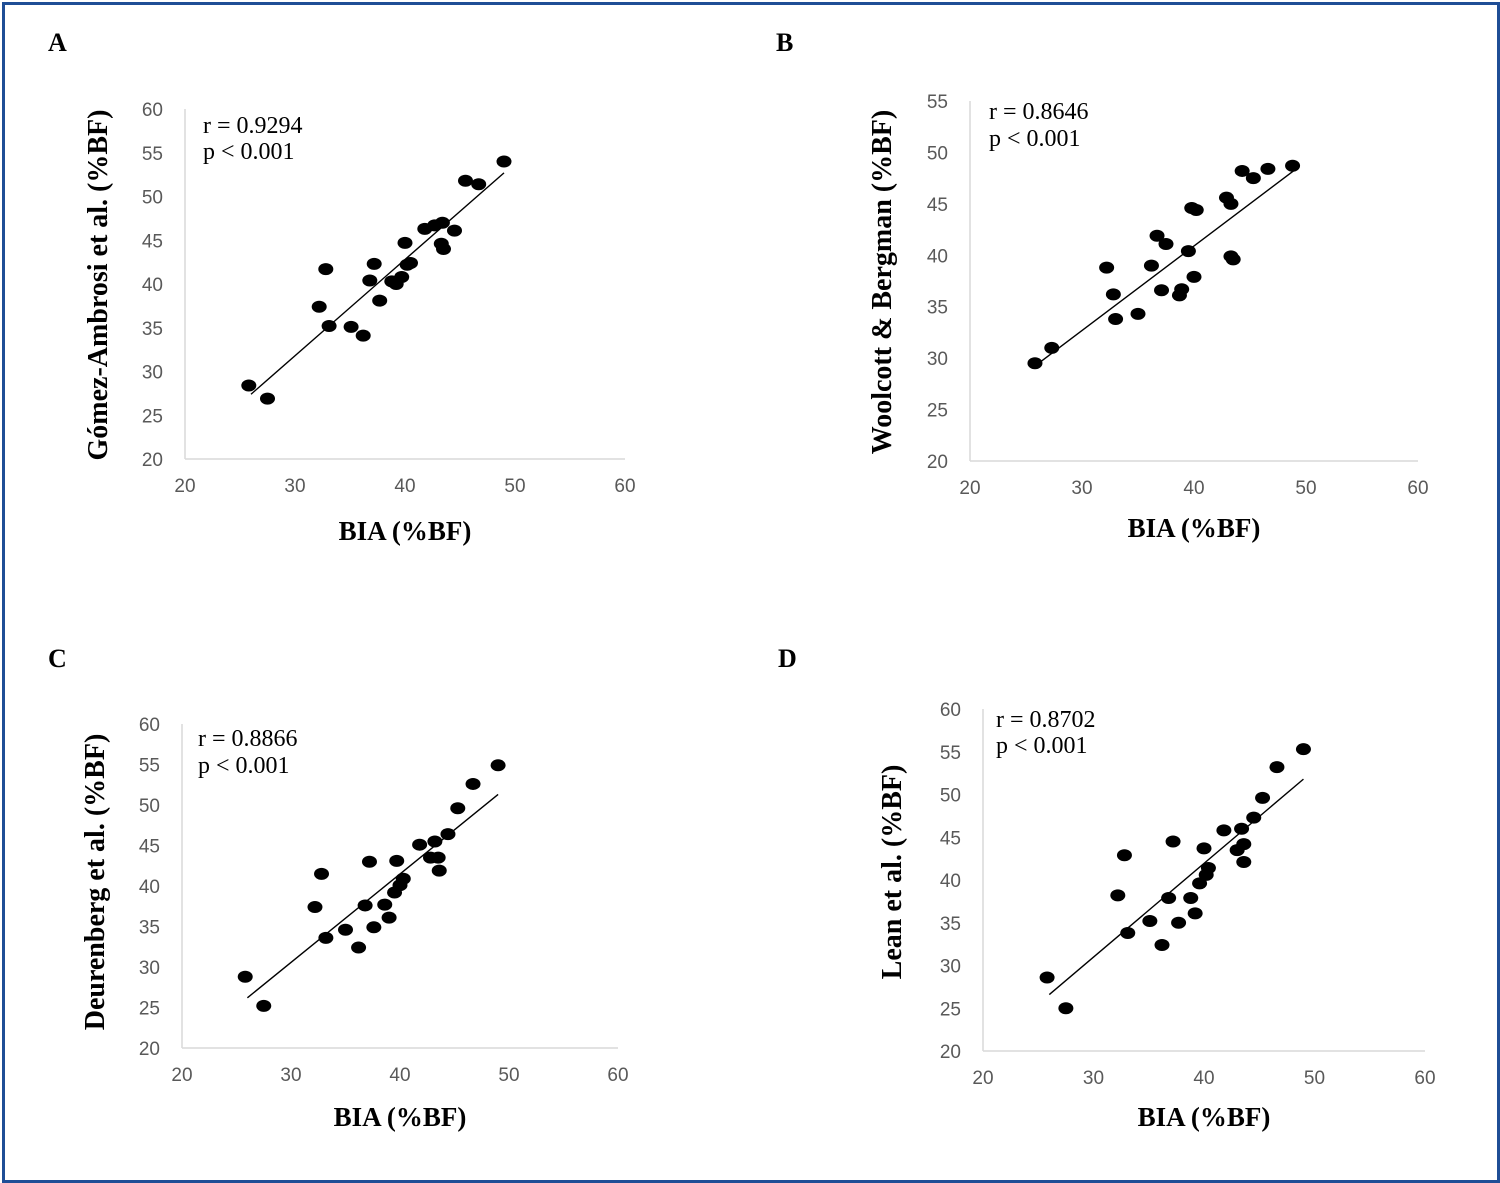 Image resolution: width=1500 pixels, height=1183 pixels. I want to click on y-axis-label: Lean et al. (%BF), so click(892, 872).